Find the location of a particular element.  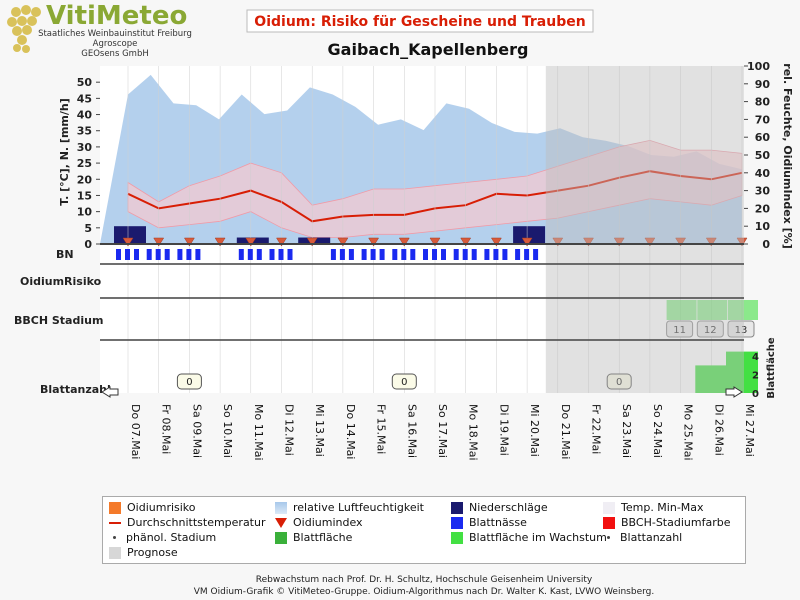

right-tick-label: 90 is located at coordinates (763, 84).